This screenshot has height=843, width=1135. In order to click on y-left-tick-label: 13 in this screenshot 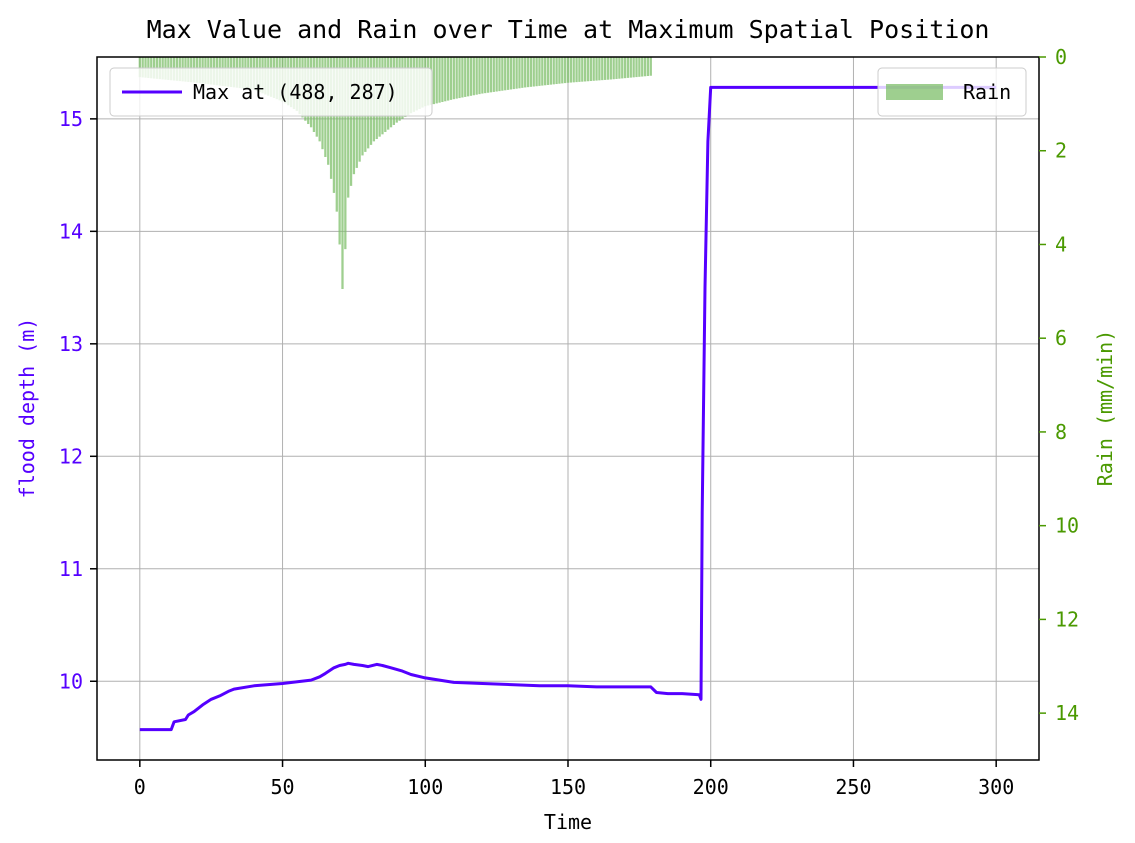, I will do `click(71, 344)`.